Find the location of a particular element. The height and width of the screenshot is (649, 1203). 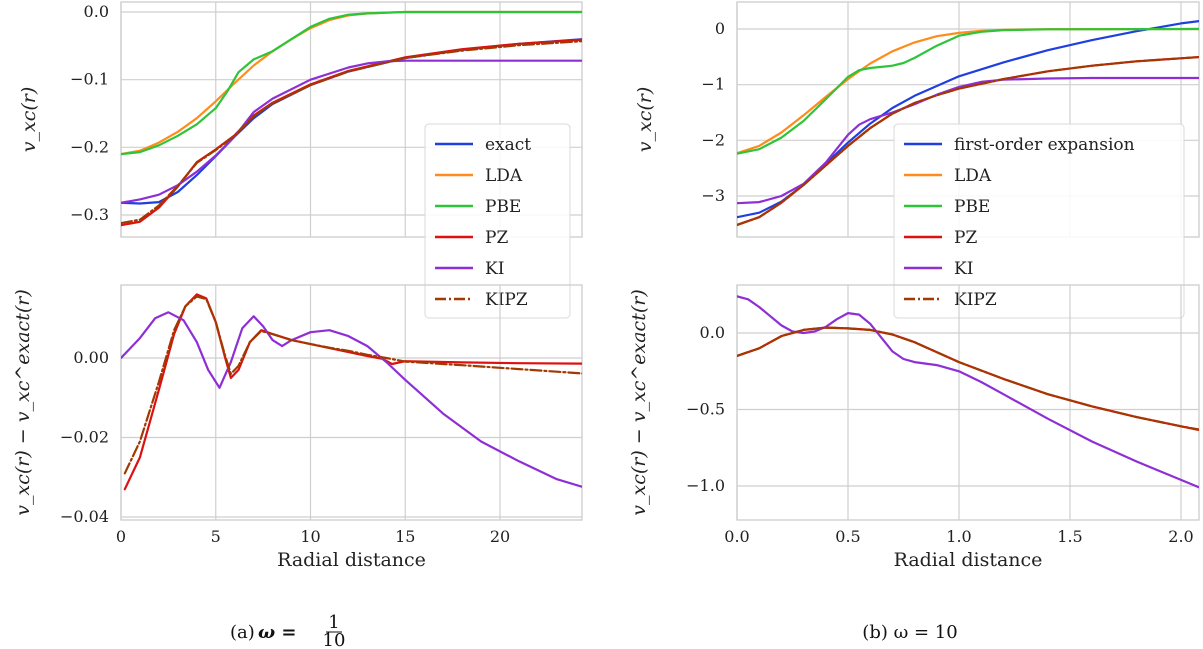

x-tick-label: 0 is located at coordinates (121, 536).